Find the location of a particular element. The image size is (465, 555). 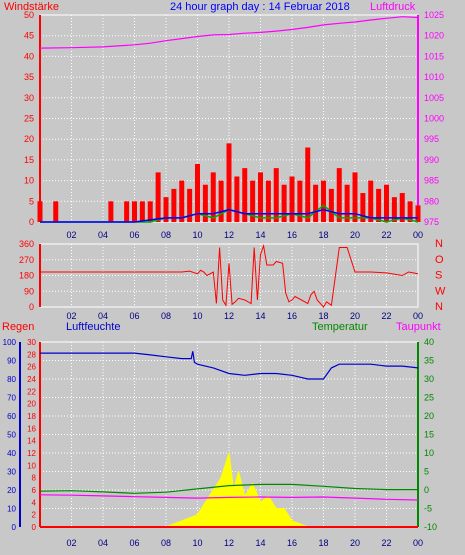

y-tick-label: 22 is located at coordinates (31, 391).